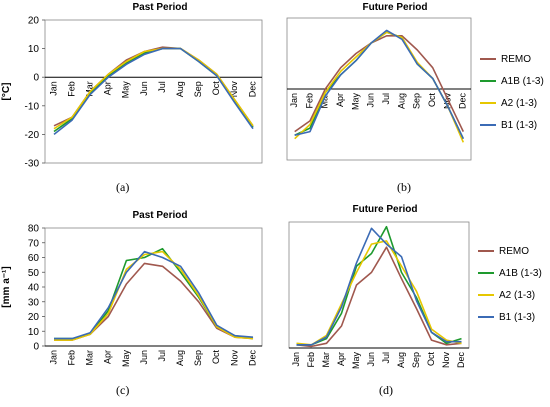 This screenshot has height=407, width=550. I want to click on chart-d-svg: Jan Feb Mar Apr May Jun Jul Aug Sep Oct Nov Dec, so click(379, 295).